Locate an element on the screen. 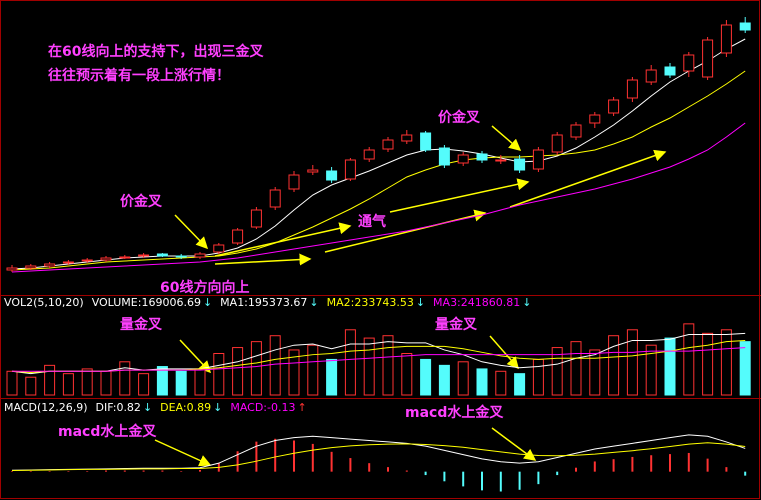  indicator-label: VOLUME:169006.69 is located at coordinates (146, 302).